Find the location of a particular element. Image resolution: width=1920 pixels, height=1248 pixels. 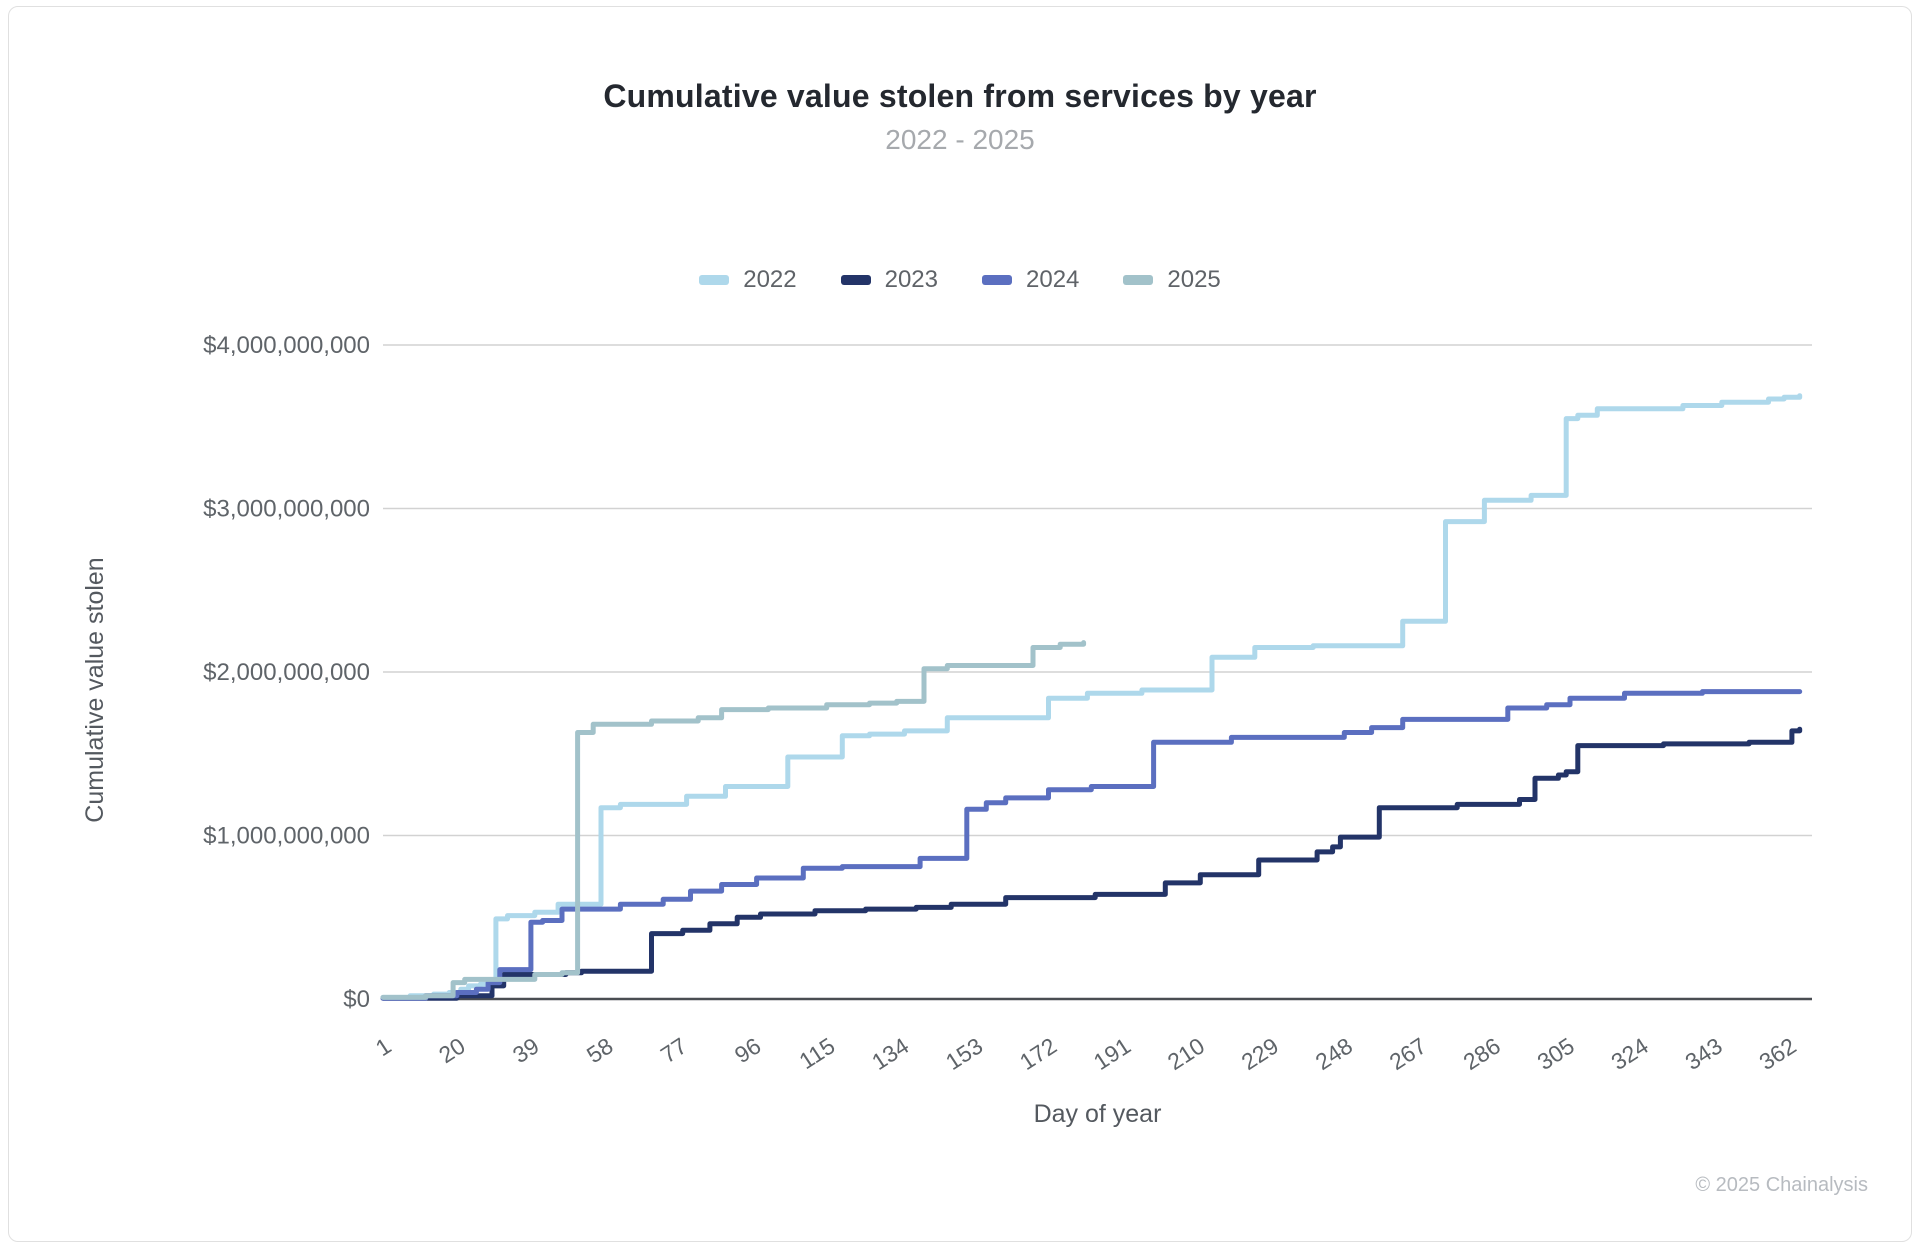

legend-item-2022: 2022 is located at coordinates (748, 280).